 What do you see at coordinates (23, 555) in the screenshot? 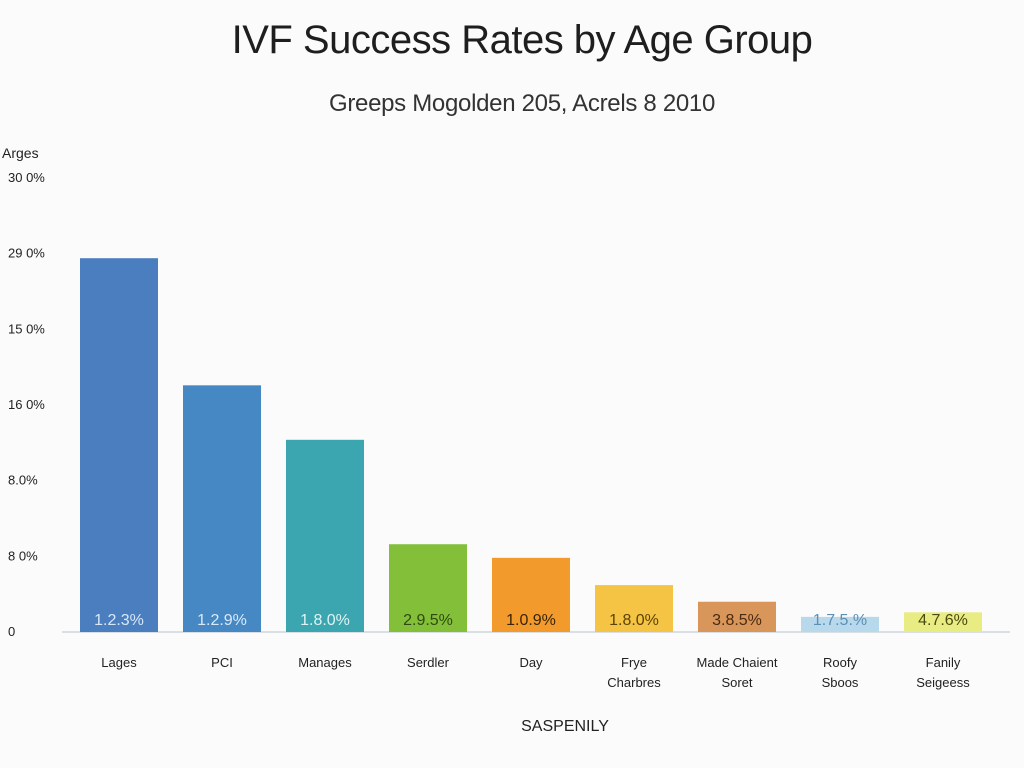
I see `y-tick-label: 8 0%` at bounding box center [23, 555].